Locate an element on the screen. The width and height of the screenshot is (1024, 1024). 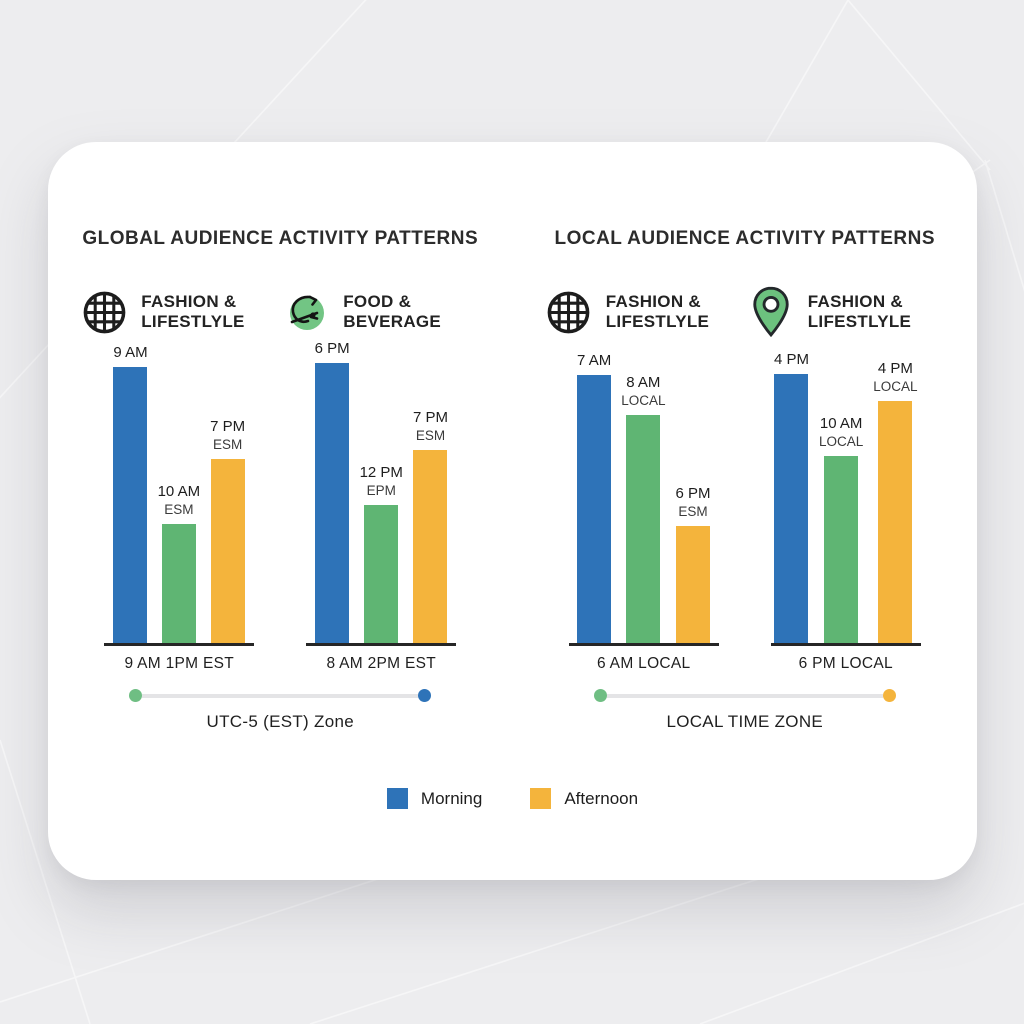
bar-chart: 4 PM 10 AM LOCAL 4 PM LOCAL is located at coordinates (845, 496).